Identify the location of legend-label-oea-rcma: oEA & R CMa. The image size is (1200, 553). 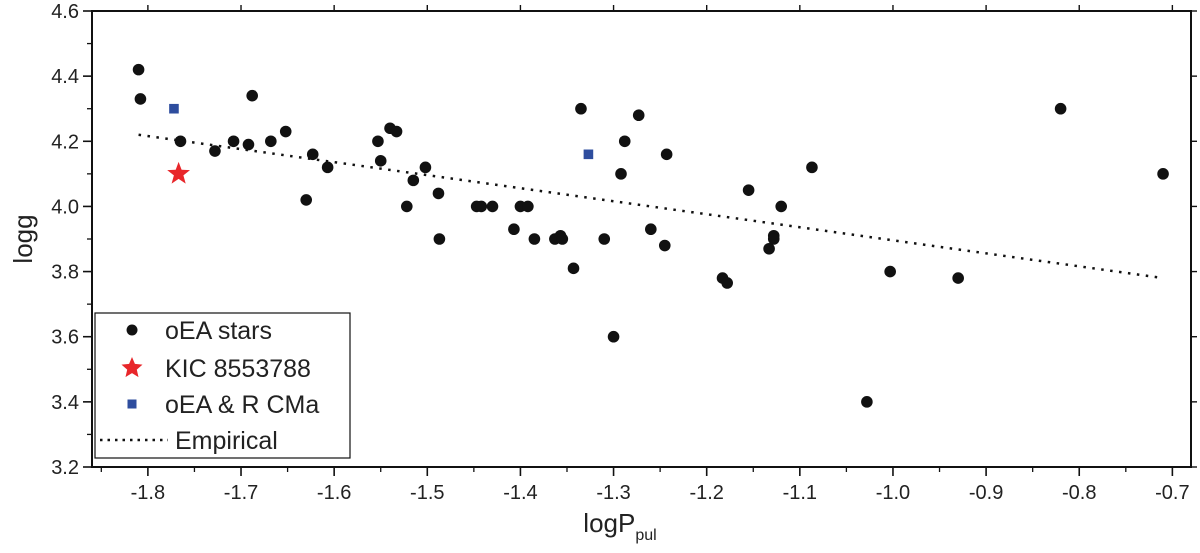
(242, 405).